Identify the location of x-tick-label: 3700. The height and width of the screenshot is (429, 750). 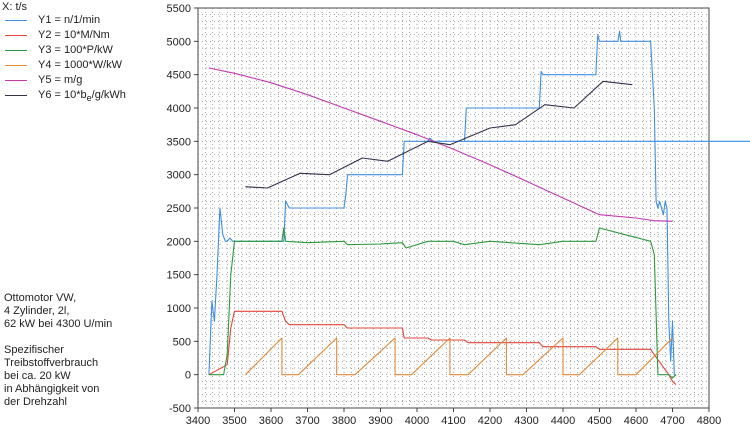
(307, 421).